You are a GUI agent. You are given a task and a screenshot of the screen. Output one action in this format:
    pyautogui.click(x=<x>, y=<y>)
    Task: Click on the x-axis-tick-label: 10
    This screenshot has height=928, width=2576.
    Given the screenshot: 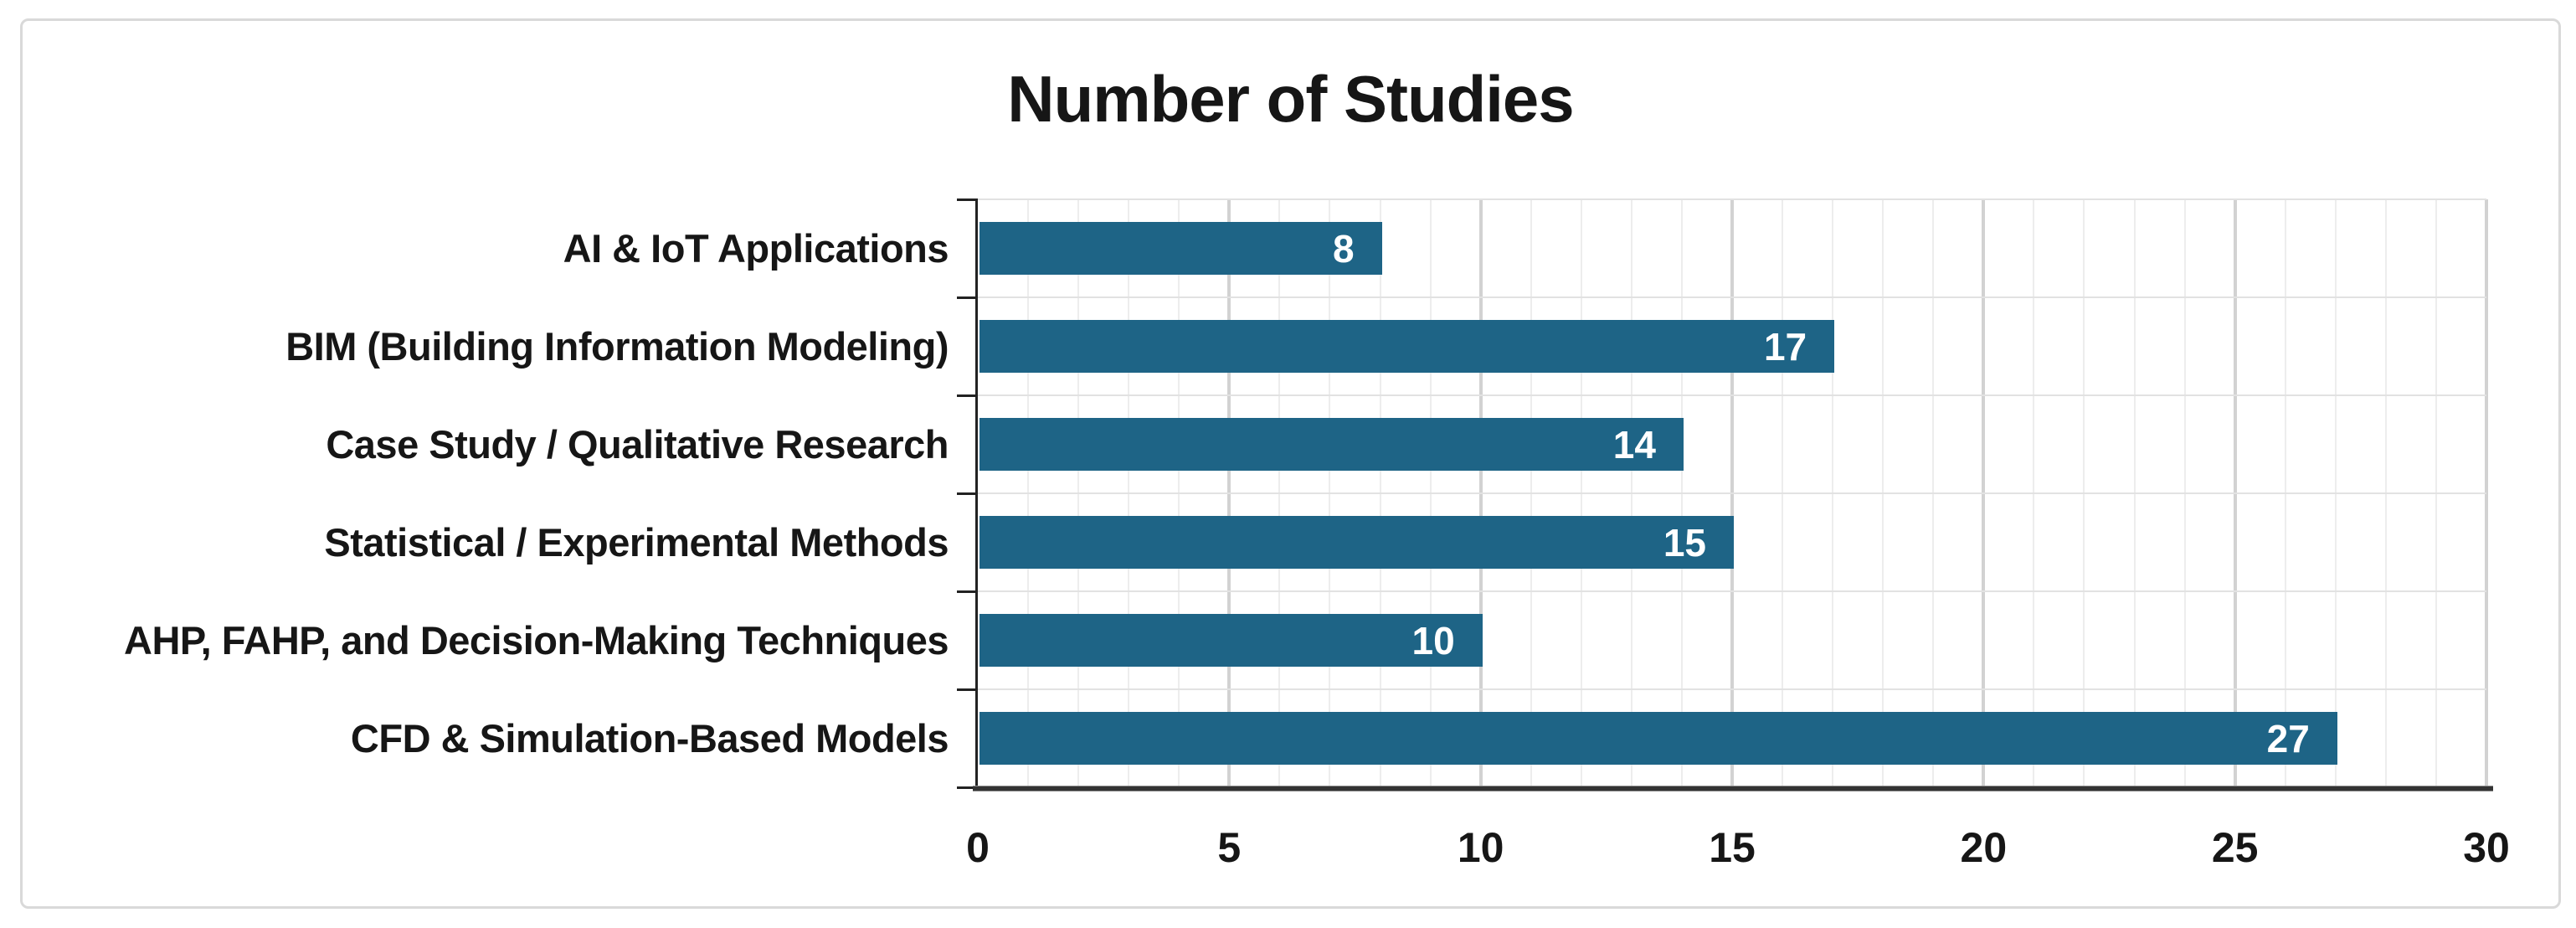 What is the action you would take?
    pyautogui.click(x=1480, y=847)
    